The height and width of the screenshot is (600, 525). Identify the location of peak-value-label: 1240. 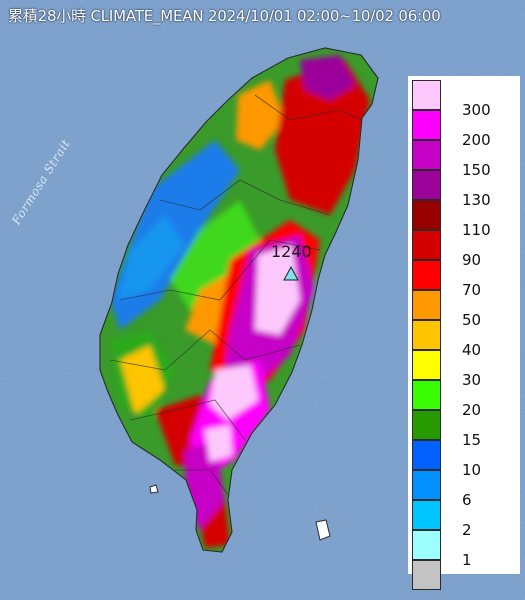
(291, 251).